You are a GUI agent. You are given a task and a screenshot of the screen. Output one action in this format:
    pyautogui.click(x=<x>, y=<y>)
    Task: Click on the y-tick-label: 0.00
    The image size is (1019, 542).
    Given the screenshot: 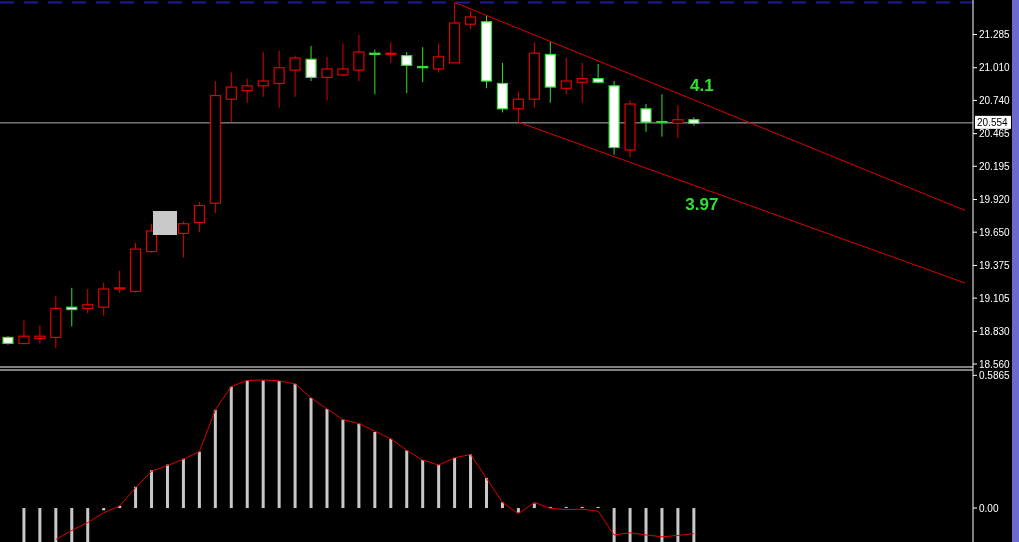 What is the action you would take?
    pyautogui.click(x=989, y=508)
    